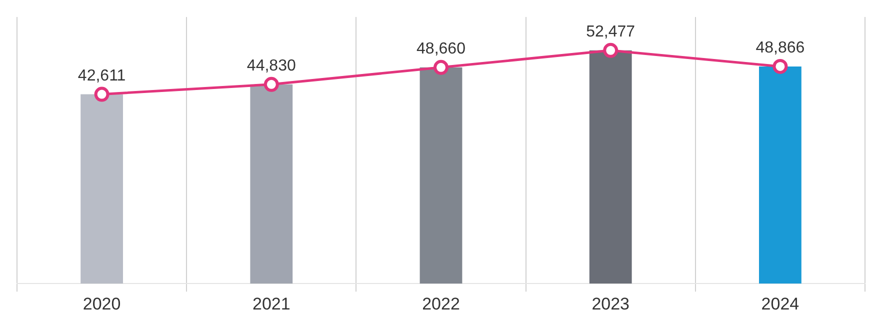 This screenshot has height=326, width=882. Describe the element at coordinates (102, 75) in the screenshot. I see `data-label: 42,611` at that location.